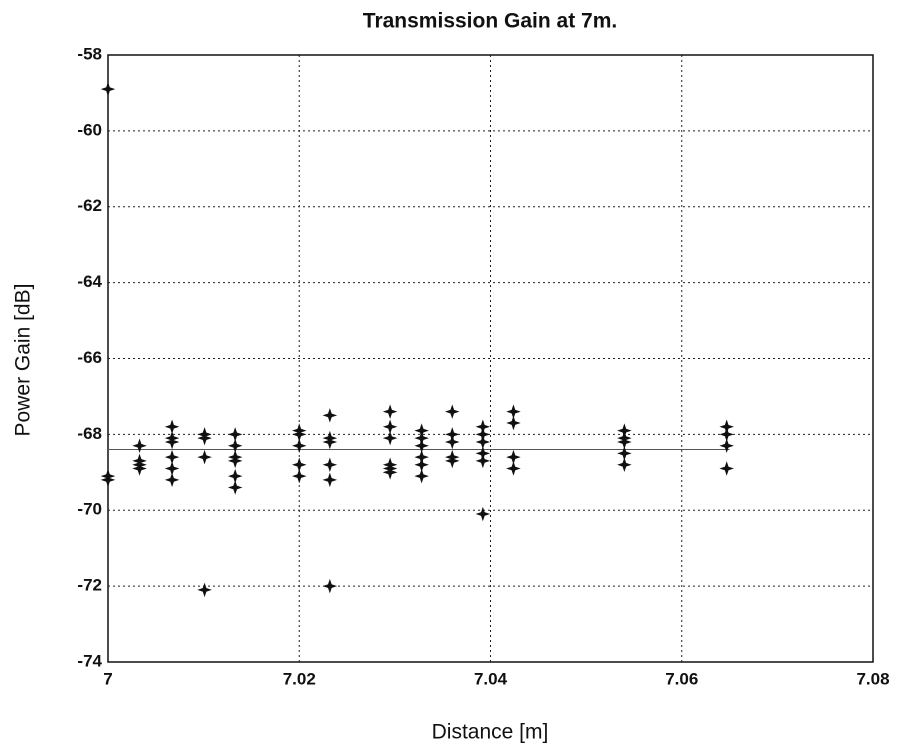 This screenshot has width=905, height=747. I want to click on chart-title: Transmission Gain at 7m., so click(490, 21).